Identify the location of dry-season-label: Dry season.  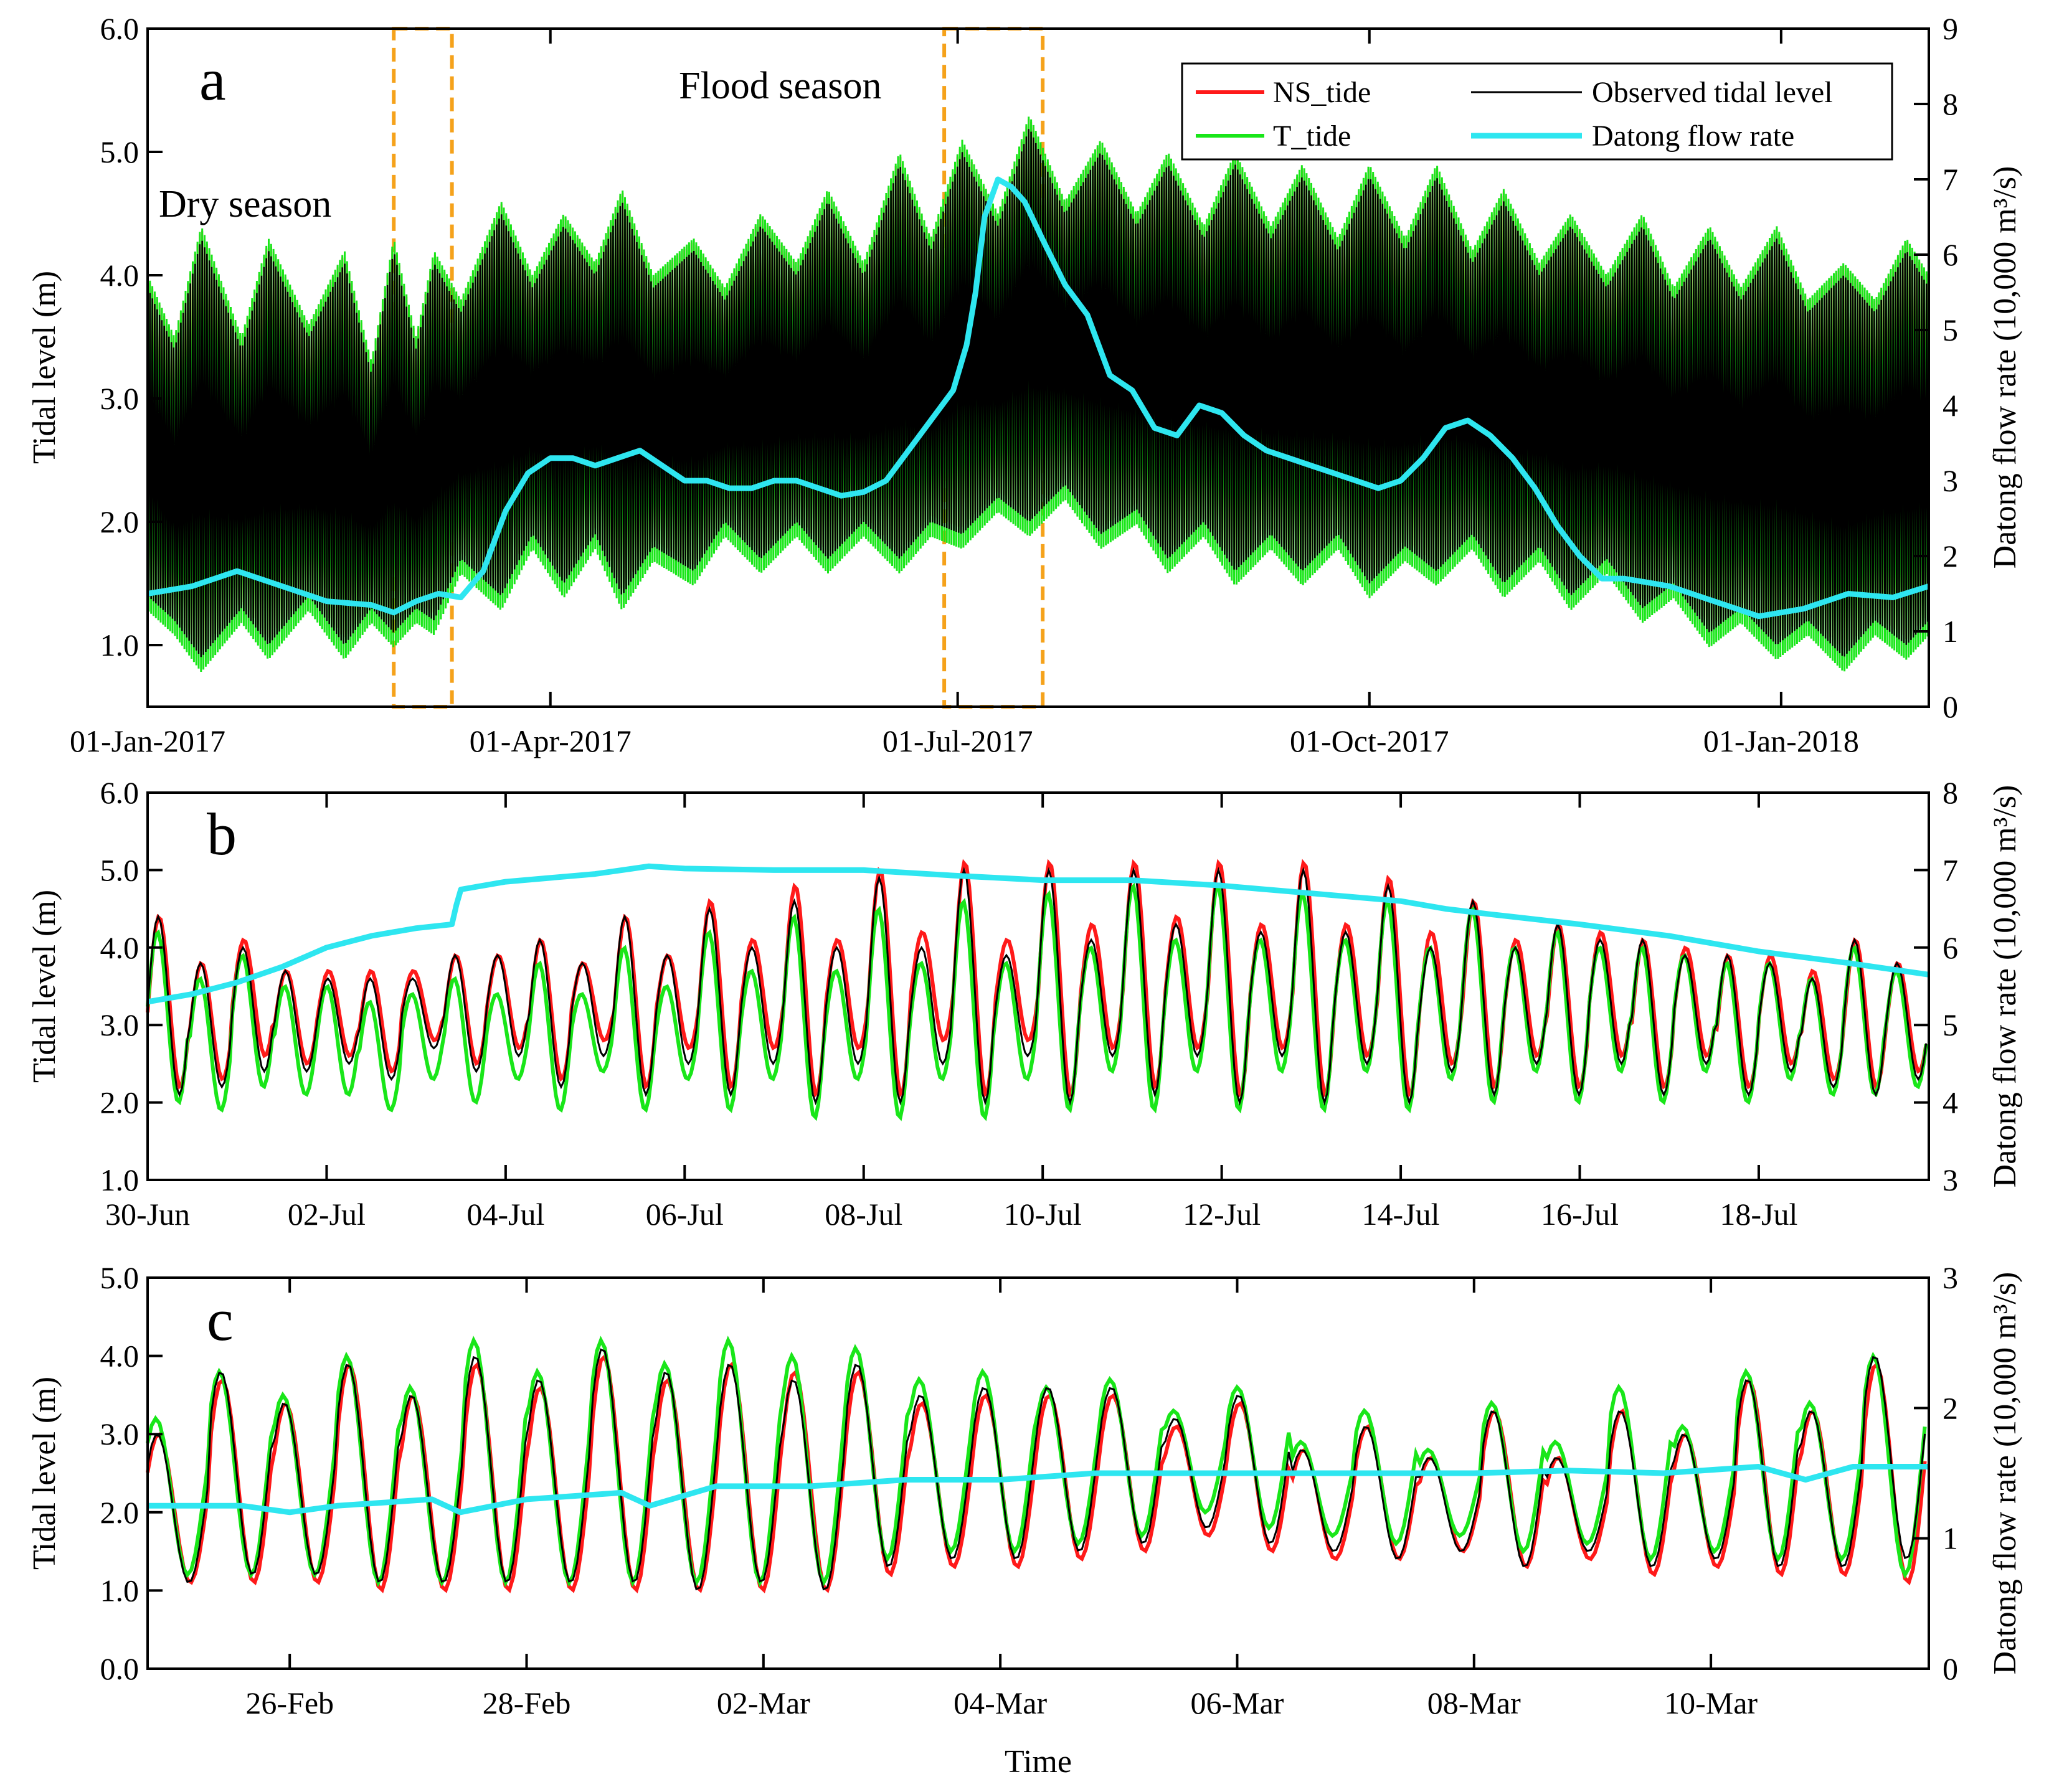
(245, 204).